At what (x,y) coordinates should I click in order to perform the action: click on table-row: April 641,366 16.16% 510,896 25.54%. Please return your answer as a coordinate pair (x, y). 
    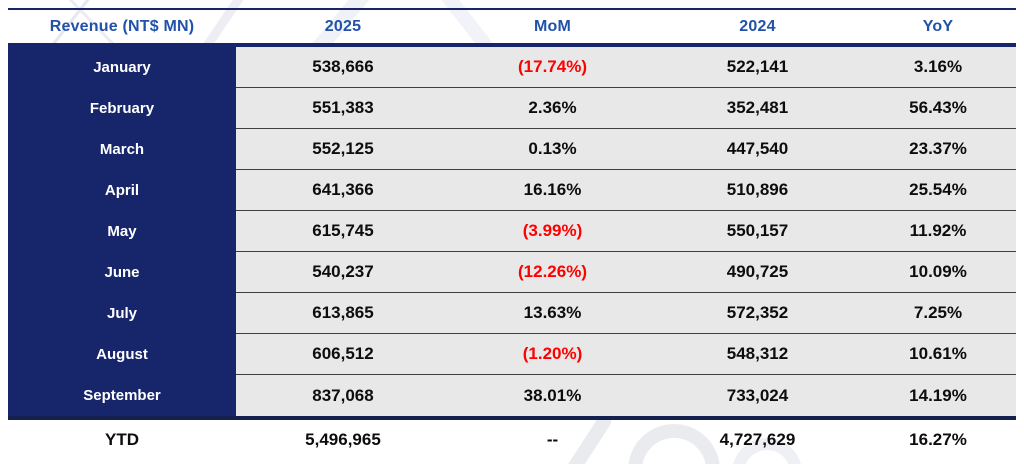
    Looking at the image, I should click on (512, 191).